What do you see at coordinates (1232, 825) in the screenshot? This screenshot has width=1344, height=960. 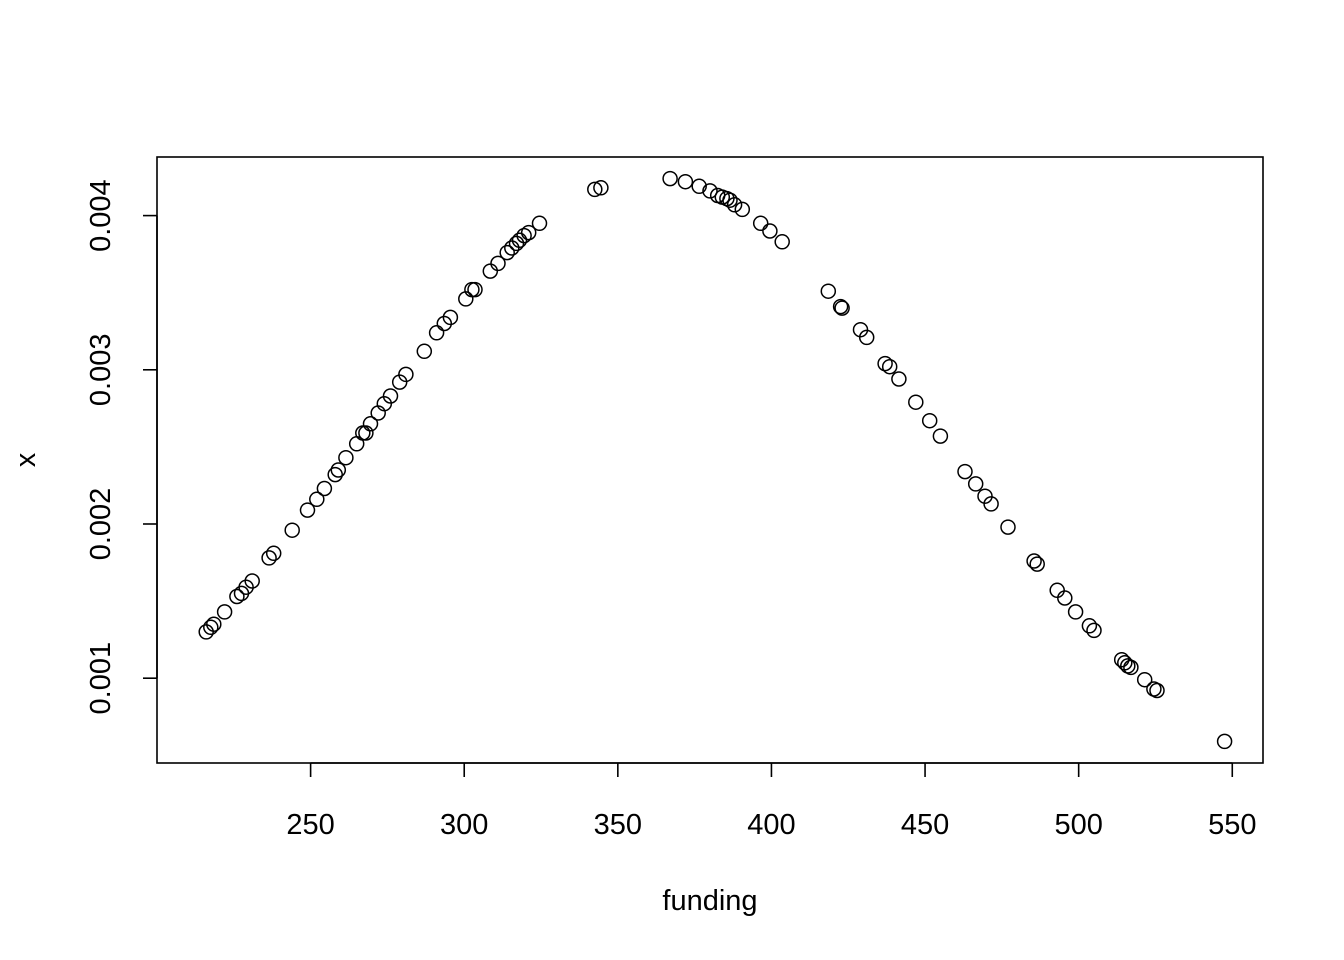 I see `x-tick-label: 550` at bounding box center [1232, 825].